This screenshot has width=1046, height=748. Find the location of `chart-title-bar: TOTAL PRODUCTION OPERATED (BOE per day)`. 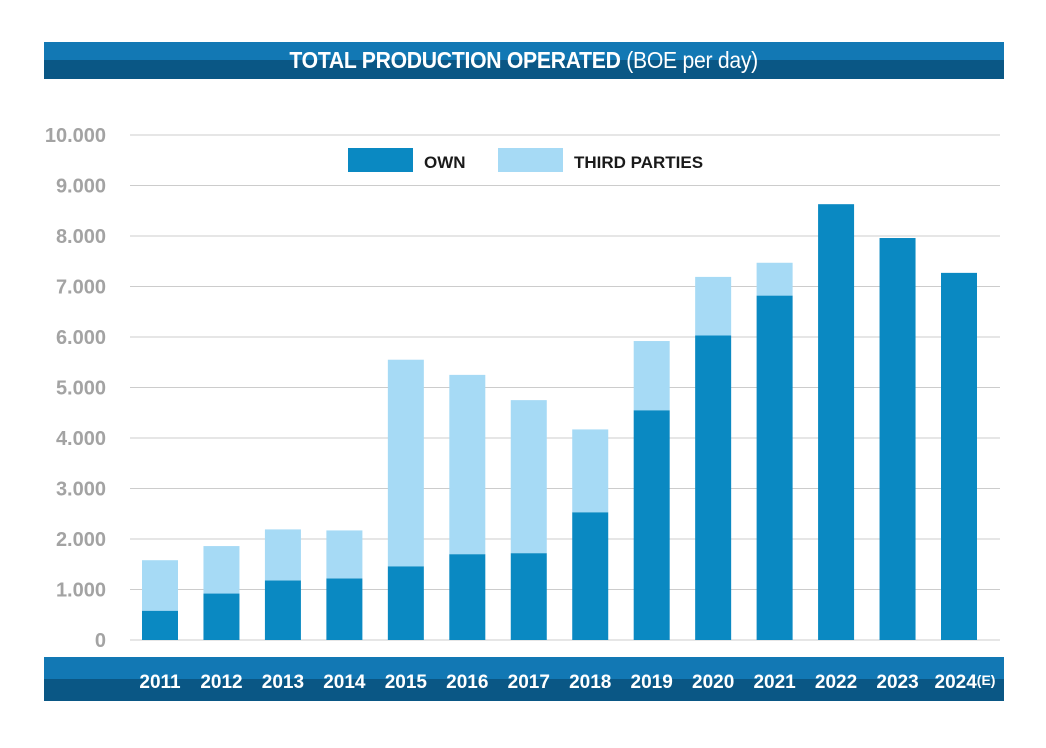

chart-title-bar: TOTAL PRODUCTION OPERATED (BOE per day) is located at coordinates (524, 60).